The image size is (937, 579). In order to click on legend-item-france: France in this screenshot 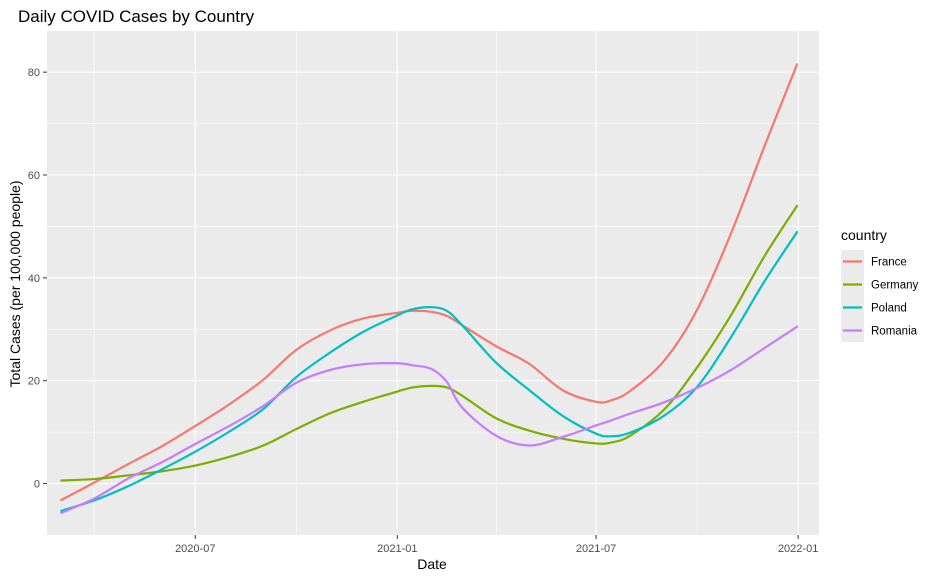, I will do `click(874, 261)`.